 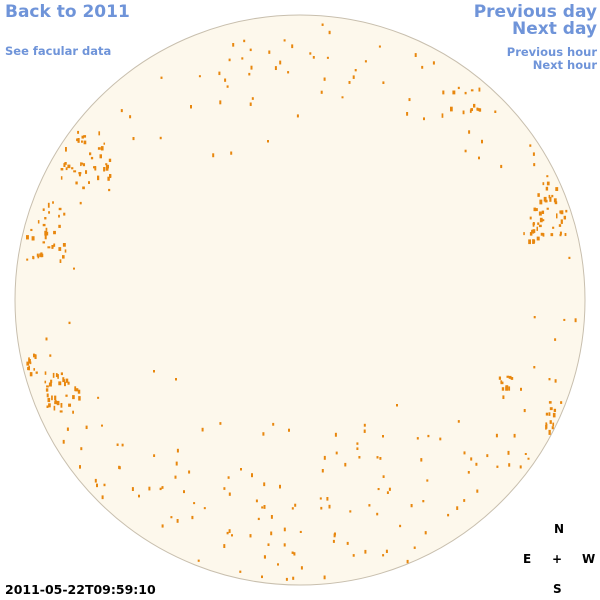 What do you see at coordinates (58, 51) in the screenshot?
I see `see-facular-data-link: See facular data` at bounding box center [58, 51].